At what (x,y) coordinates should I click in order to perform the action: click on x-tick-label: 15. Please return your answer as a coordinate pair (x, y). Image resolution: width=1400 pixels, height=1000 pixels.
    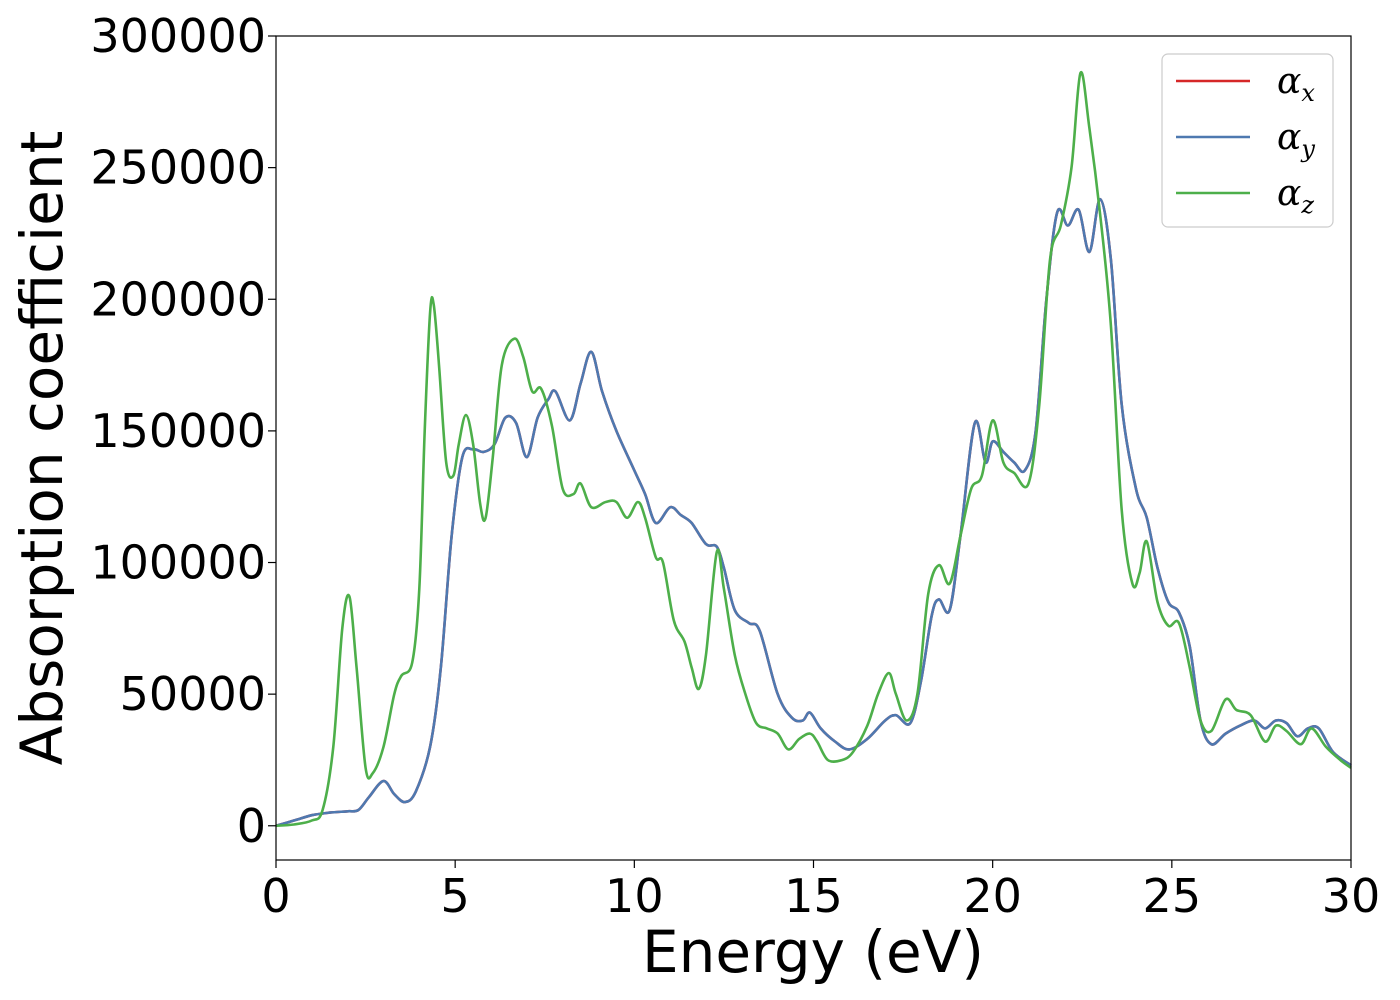
    Looking at the image, I should click on (813, 896).